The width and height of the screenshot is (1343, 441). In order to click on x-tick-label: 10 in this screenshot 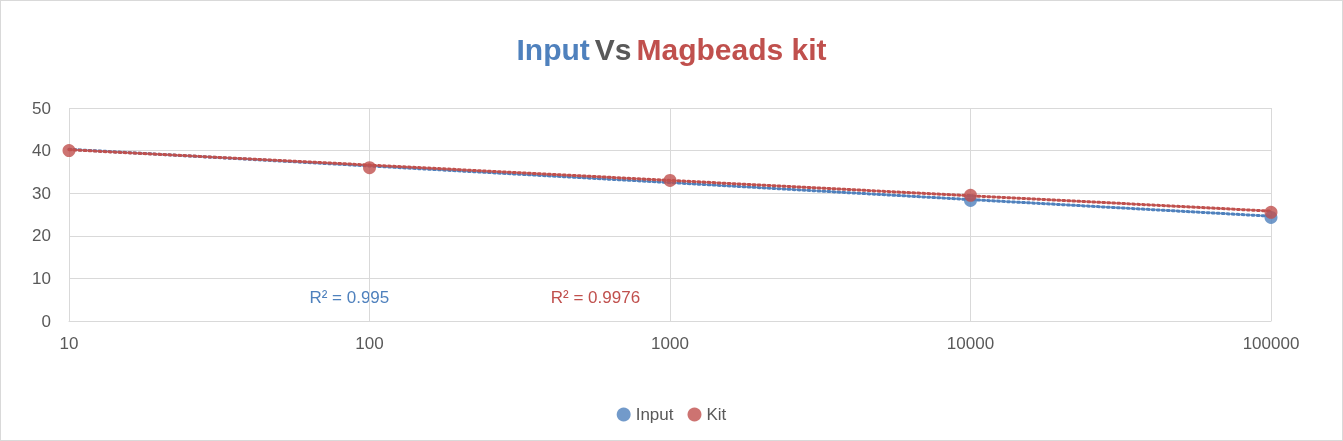, I will do `click(69, 343)`.